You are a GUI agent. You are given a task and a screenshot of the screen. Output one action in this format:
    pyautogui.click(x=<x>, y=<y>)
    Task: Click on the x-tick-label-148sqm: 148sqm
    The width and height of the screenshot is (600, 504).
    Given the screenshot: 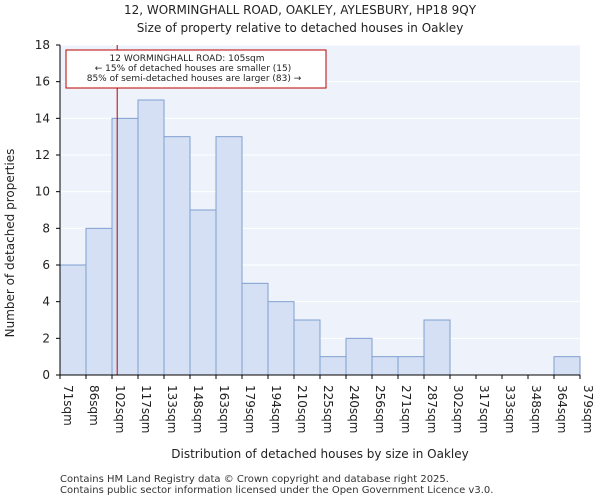 What is the action you would take?
    pyautogui.click(x=198, y=409)
    